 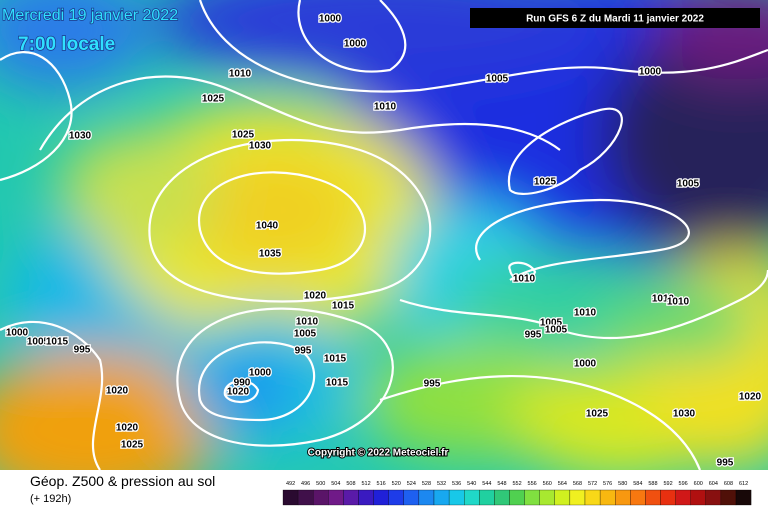 I want to click on run-info: Run GFS 6 Z du Mardi 11 janvier 2022, so click(x=615, y=19).